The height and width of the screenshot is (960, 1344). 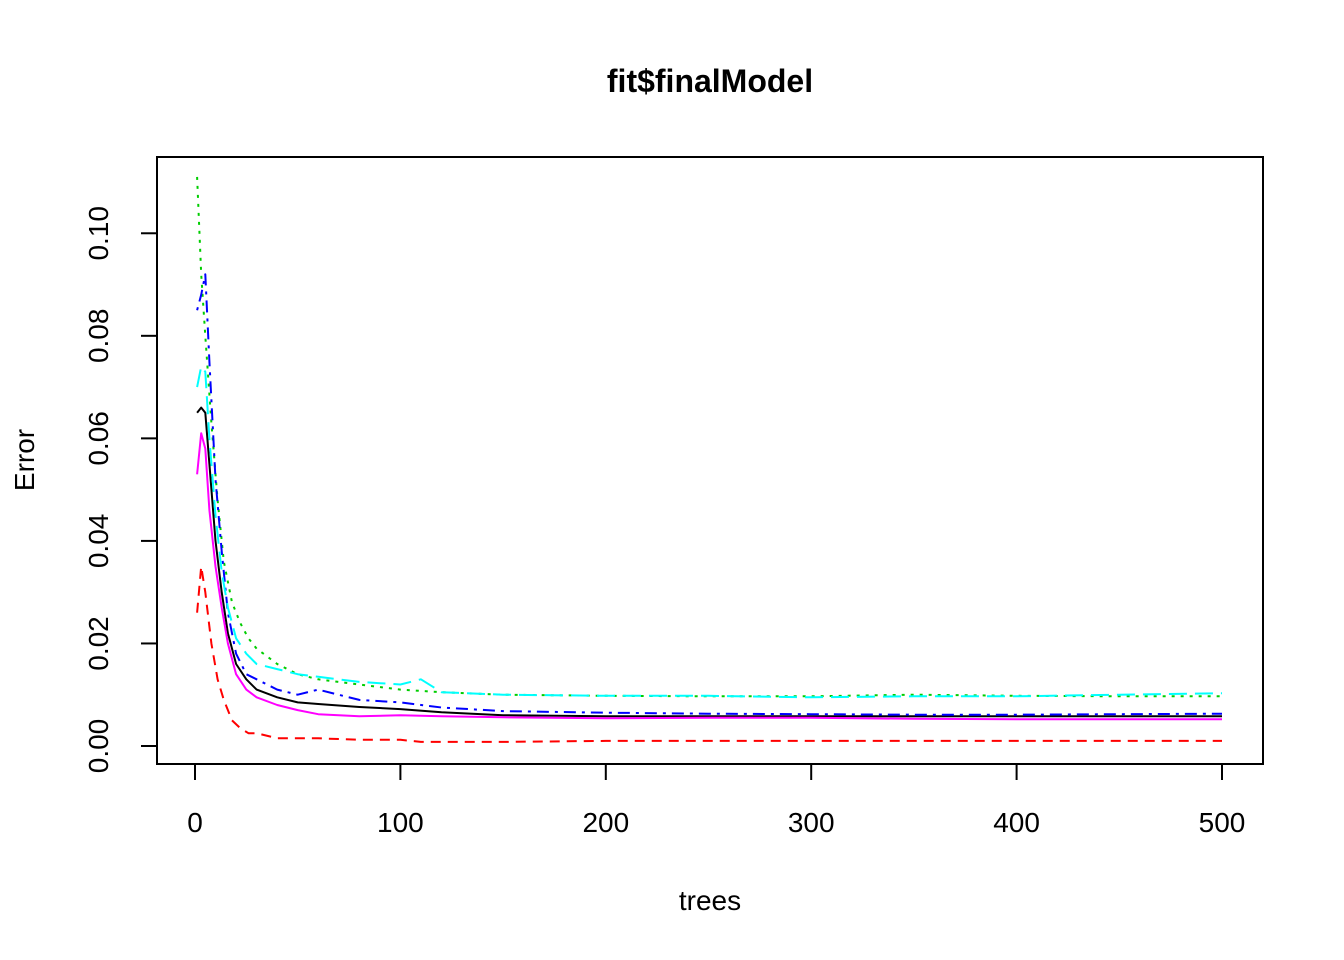 What do you see at coordinates (1016, 822) in the screenshot?
I see `x-tick-label: 400` at bounding box center [1016, 822].